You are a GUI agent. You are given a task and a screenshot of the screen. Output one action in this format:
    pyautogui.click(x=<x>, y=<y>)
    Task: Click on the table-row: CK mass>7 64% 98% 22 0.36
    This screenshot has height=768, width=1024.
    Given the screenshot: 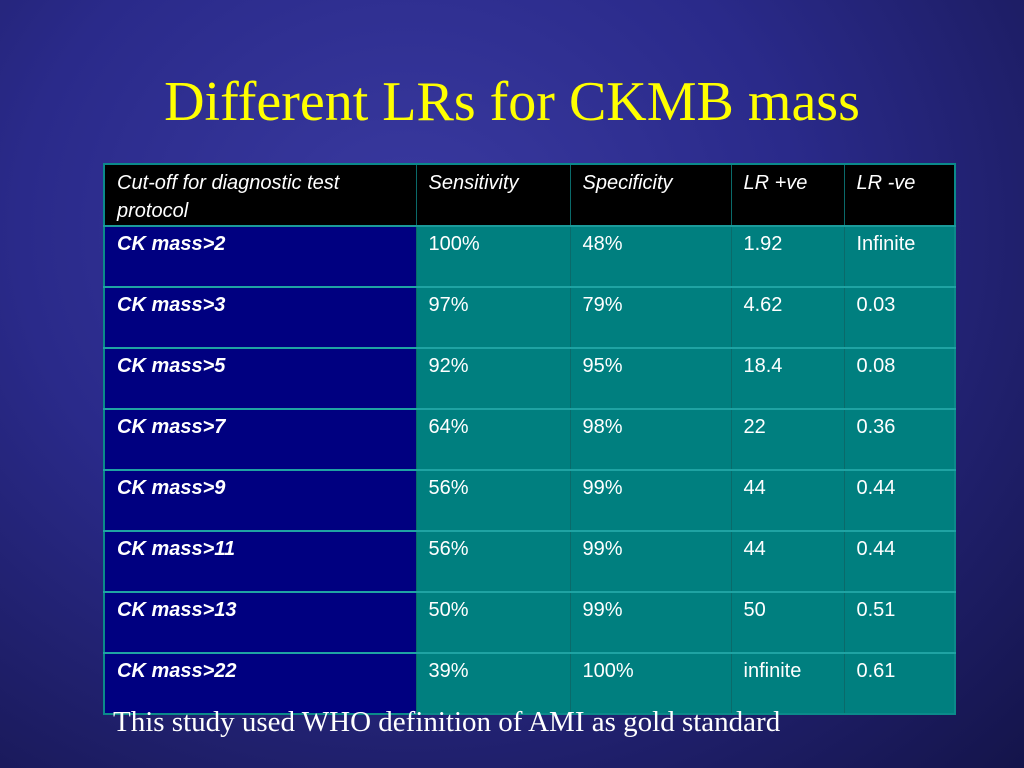 What is the action you would take?
    pyautogui.click(x=529, y=440)
    